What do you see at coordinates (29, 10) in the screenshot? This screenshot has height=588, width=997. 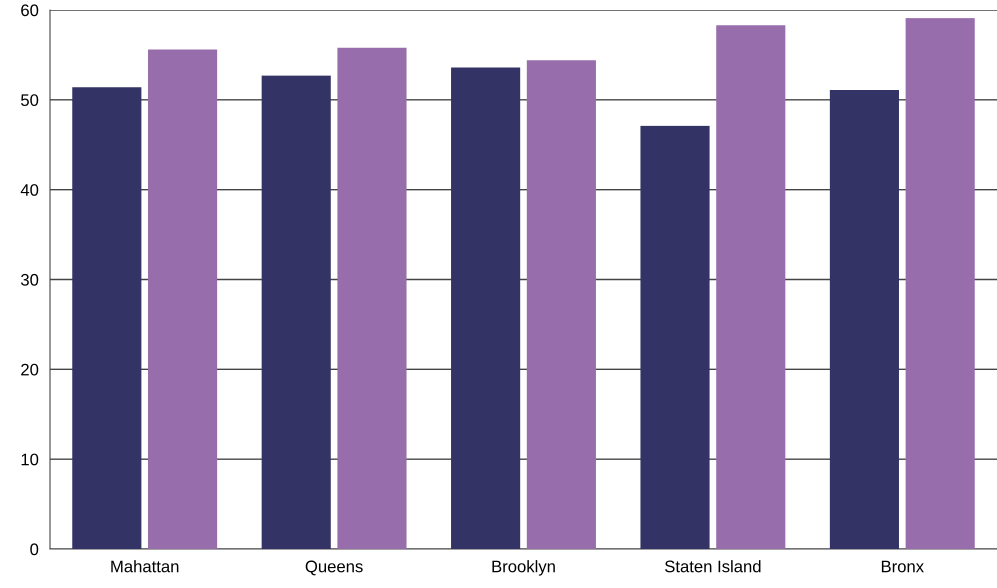 I see `y-tick-label: 60` at bounding box center [29, 10].